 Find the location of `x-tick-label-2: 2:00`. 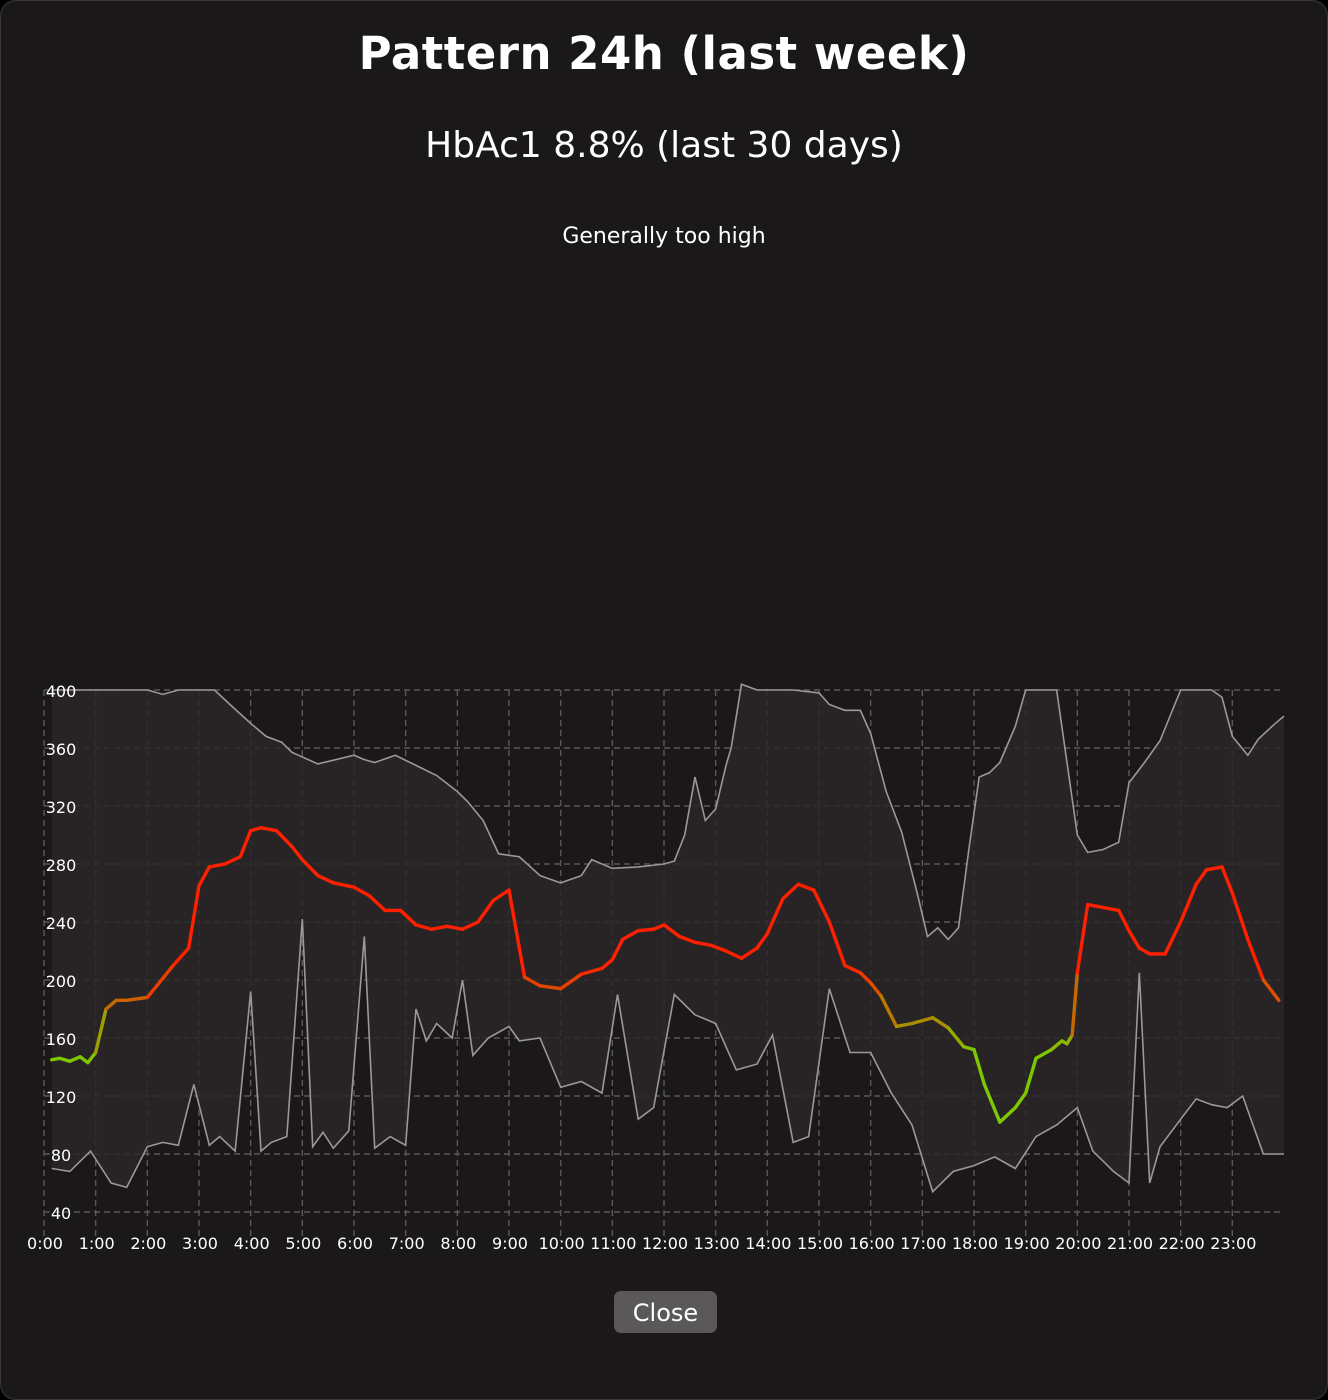

x-tick-label-2: 2:00 is located at coordinates (148, 1243).